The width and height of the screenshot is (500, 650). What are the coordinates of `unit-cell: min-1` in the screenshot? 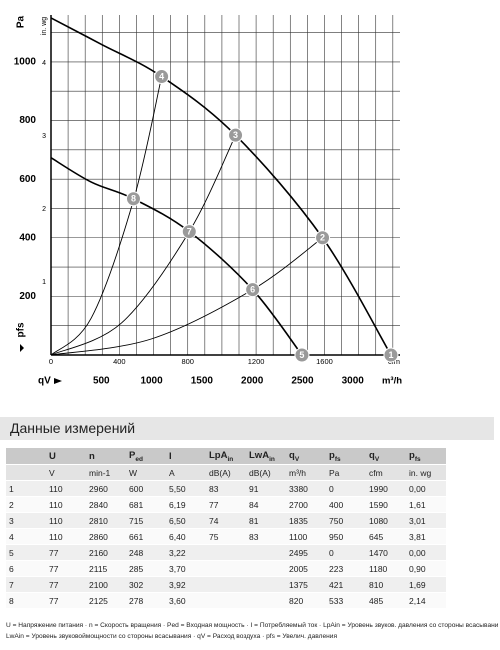 It's located at (106, 472).